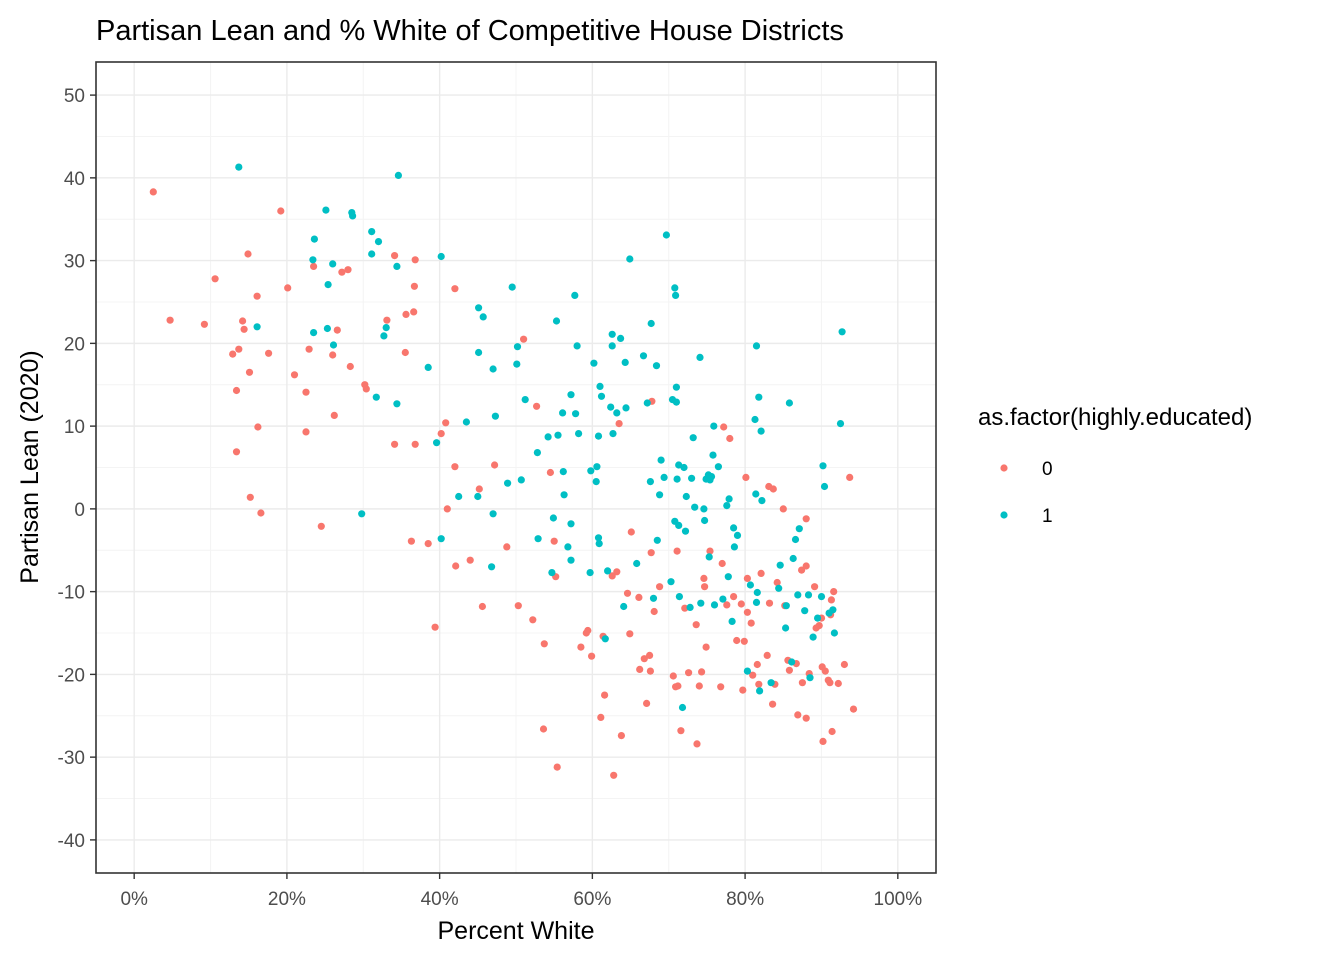 This screenshot has height=960, width=1344. Describe the element at coordinates (71, 758) in the screenshot. I see `y-tick-label: -30` at that location.